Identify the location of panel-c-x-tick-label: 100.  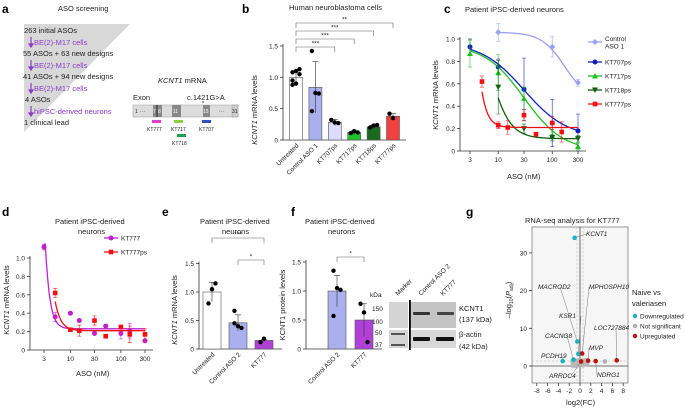
(552, 160).